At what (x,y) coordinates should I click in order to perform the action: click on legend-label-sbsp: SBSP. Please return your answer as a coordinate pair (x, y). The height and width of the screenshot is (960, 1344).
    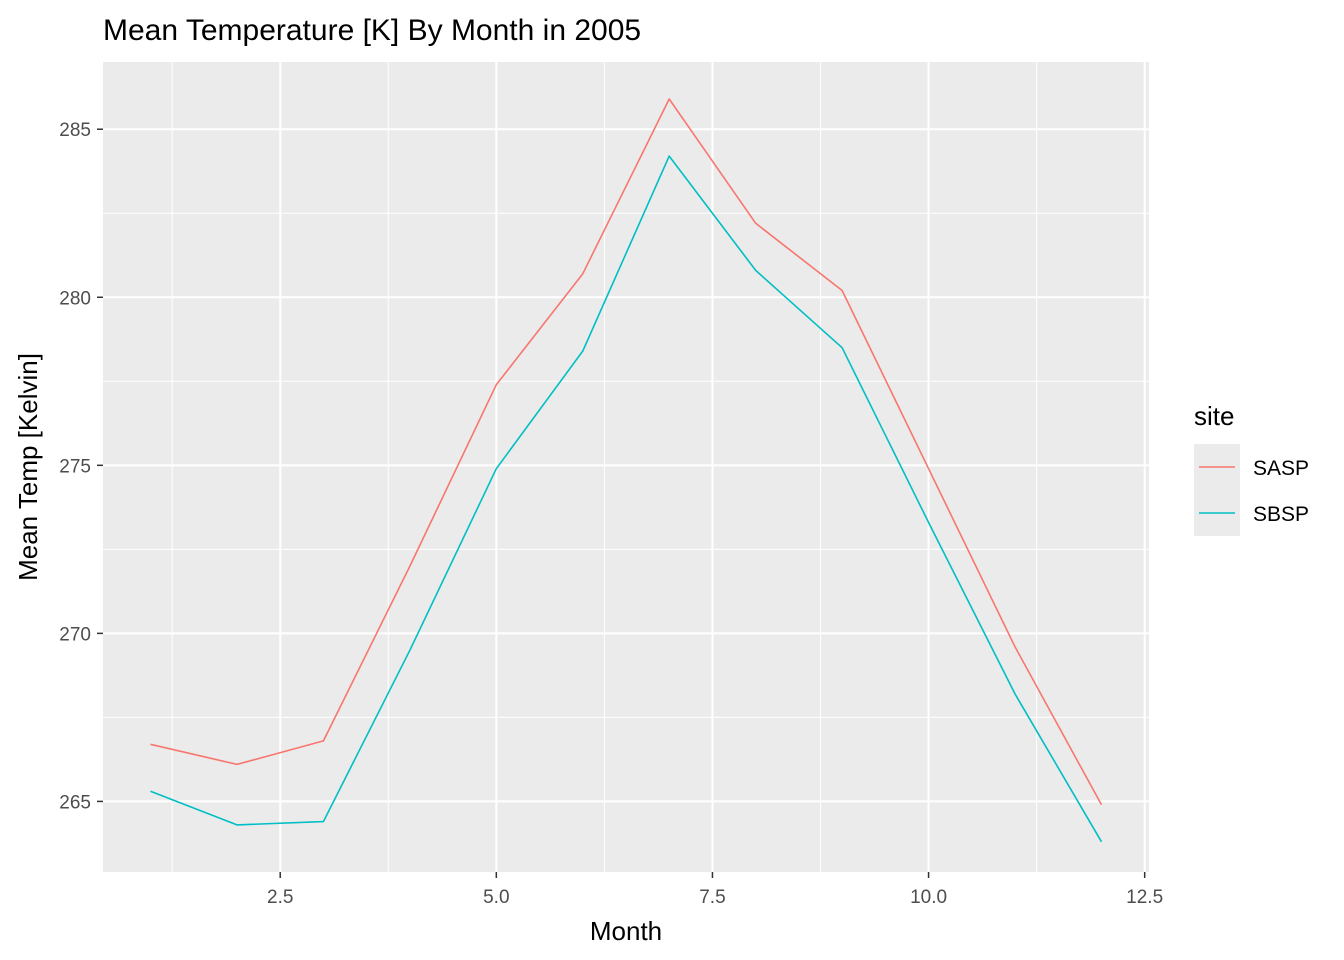
    Looking at the image, I should click on (1281, 514).